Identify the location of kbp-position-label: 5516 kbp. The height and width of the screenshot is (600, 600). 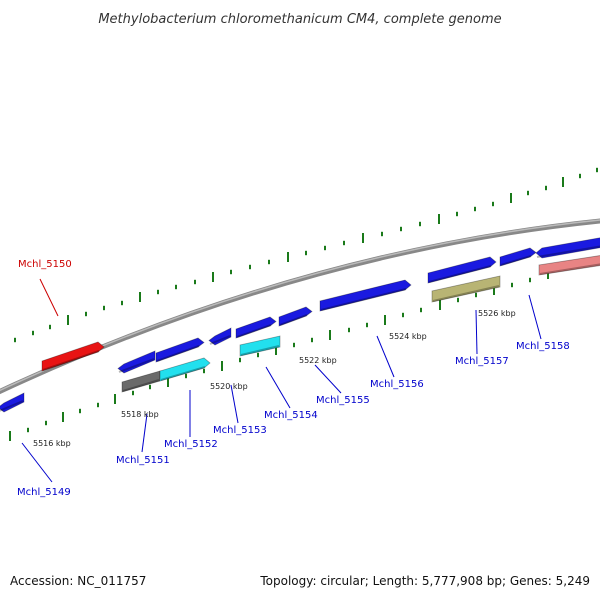
(52, 443).